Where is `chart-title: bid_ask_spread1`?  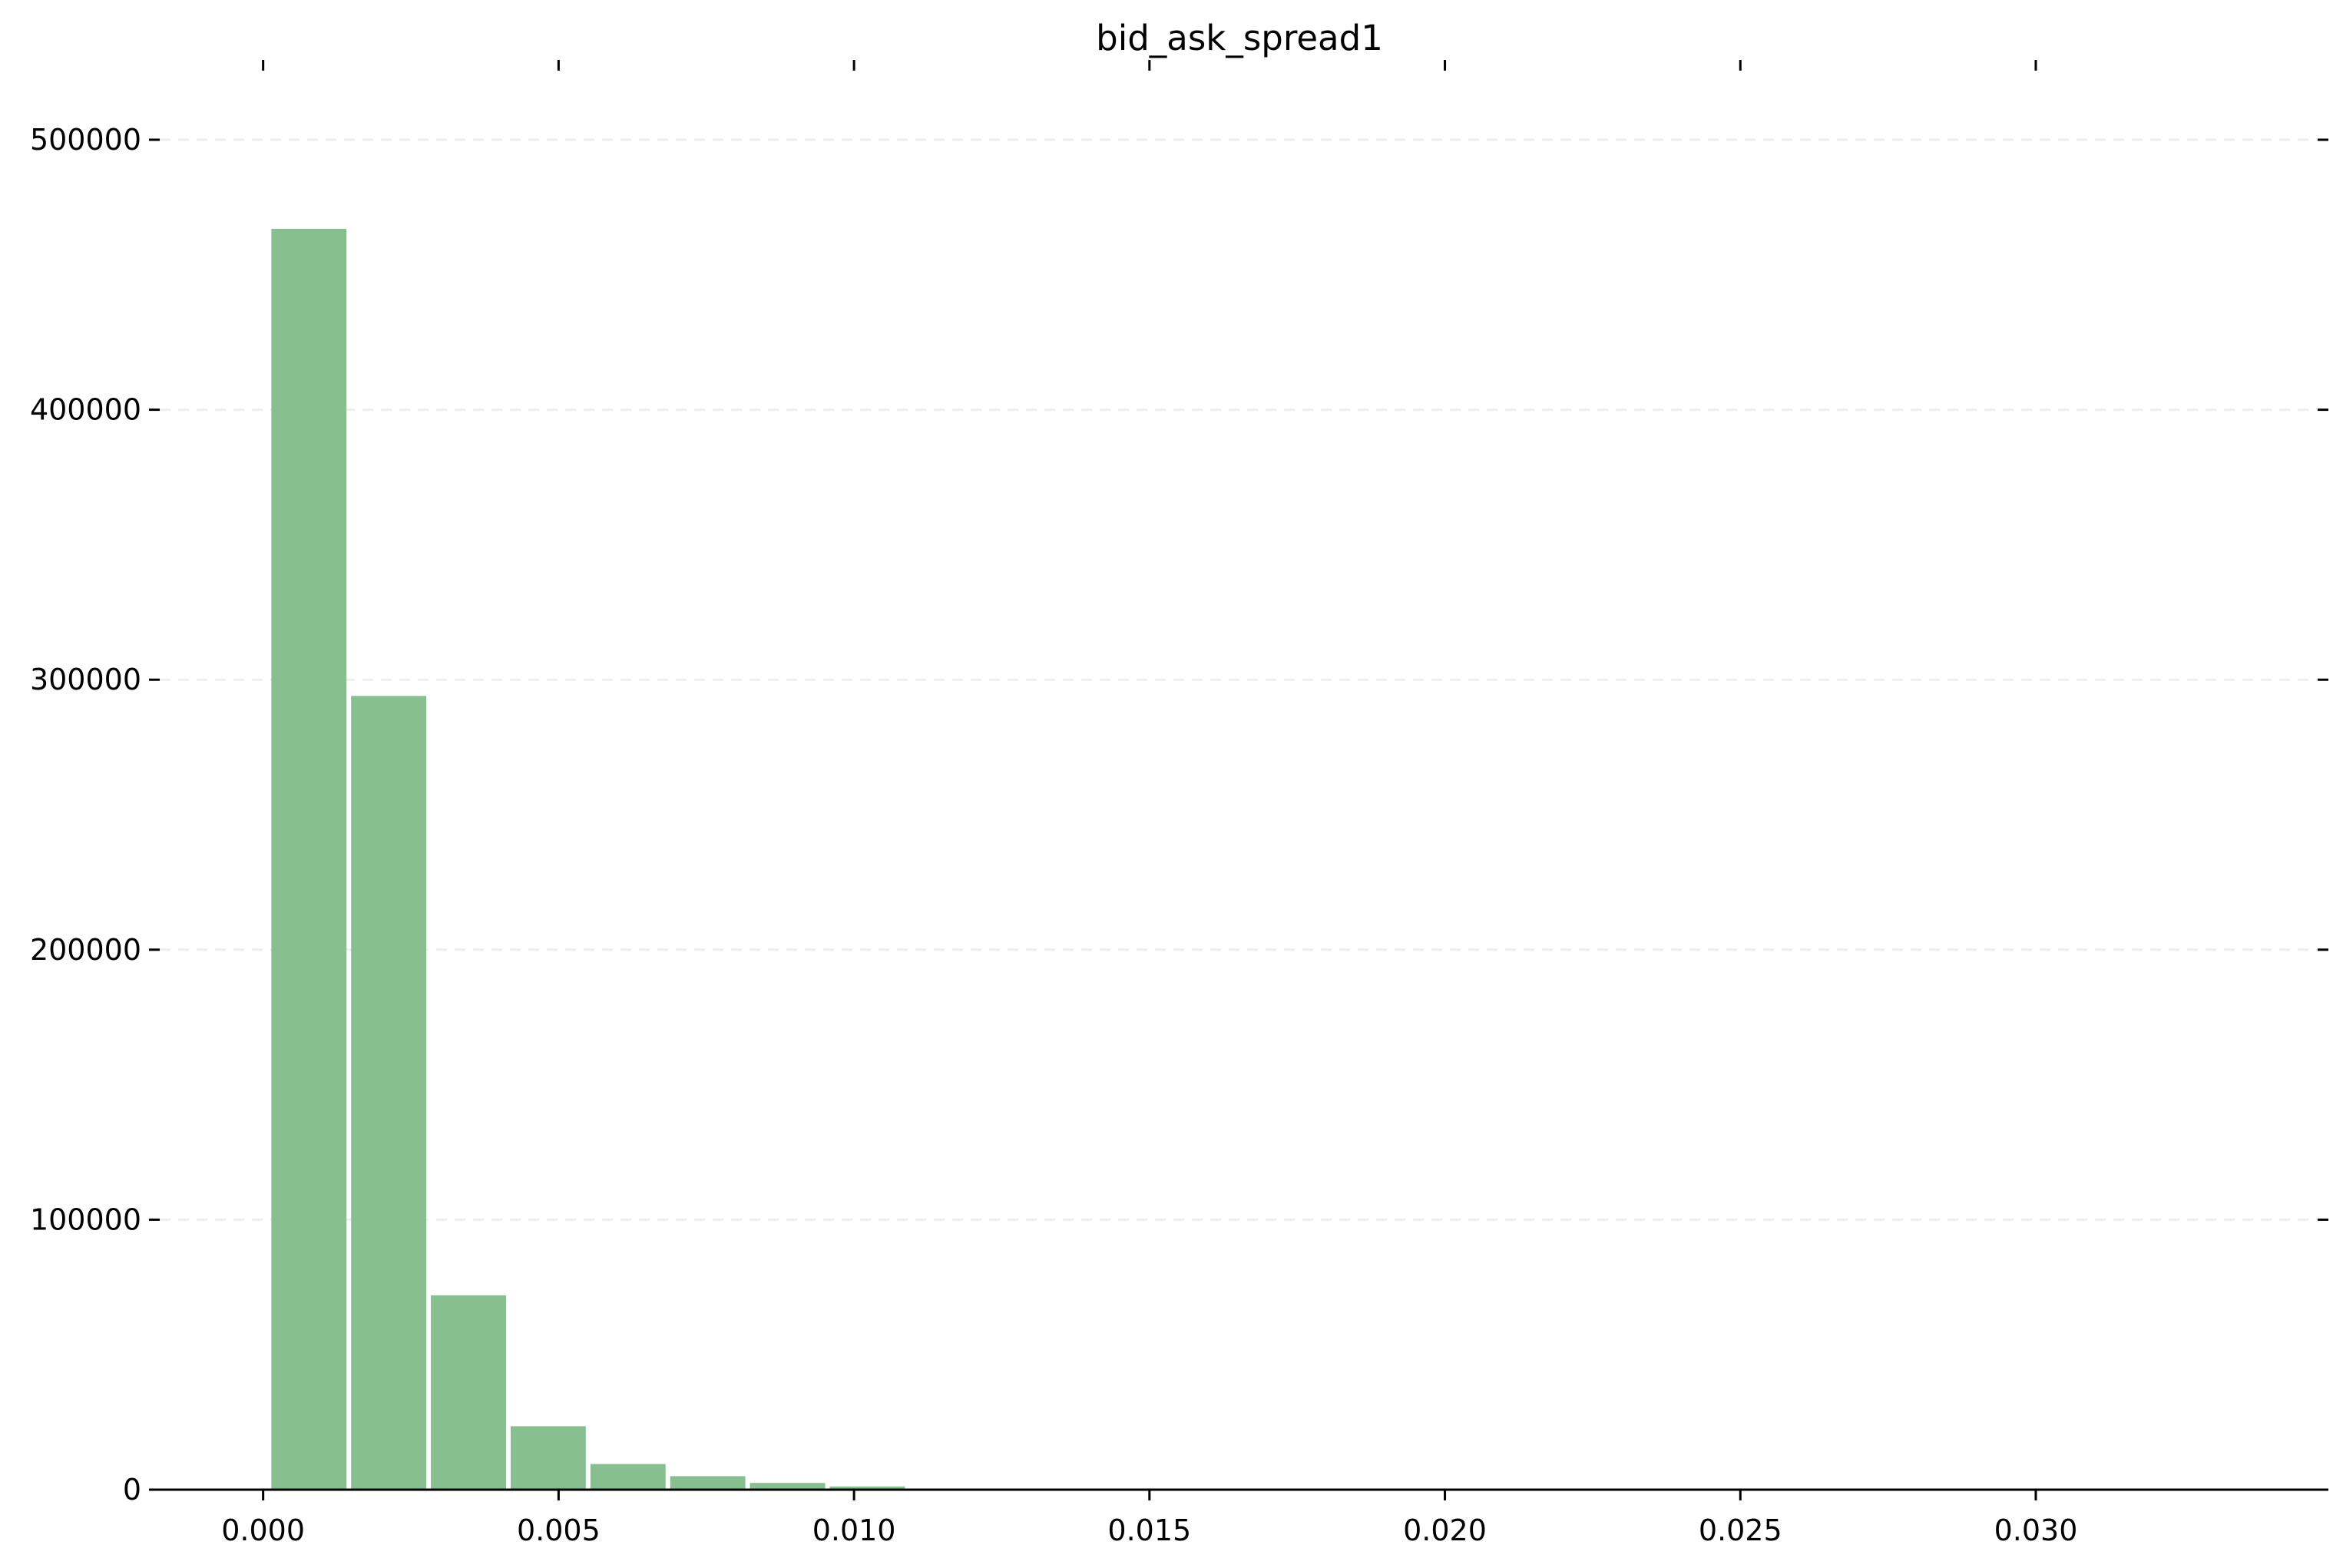 chart-title: bid_ask_spread1 is located at coordinates (1239, 38).